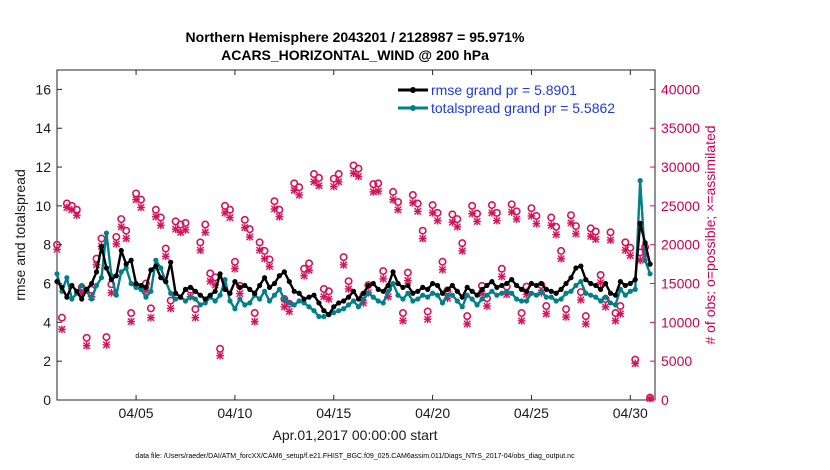  Describe the element at coordinates (47, 361) in the screenshot. I see `y-tick-label-left: 2` at that location.